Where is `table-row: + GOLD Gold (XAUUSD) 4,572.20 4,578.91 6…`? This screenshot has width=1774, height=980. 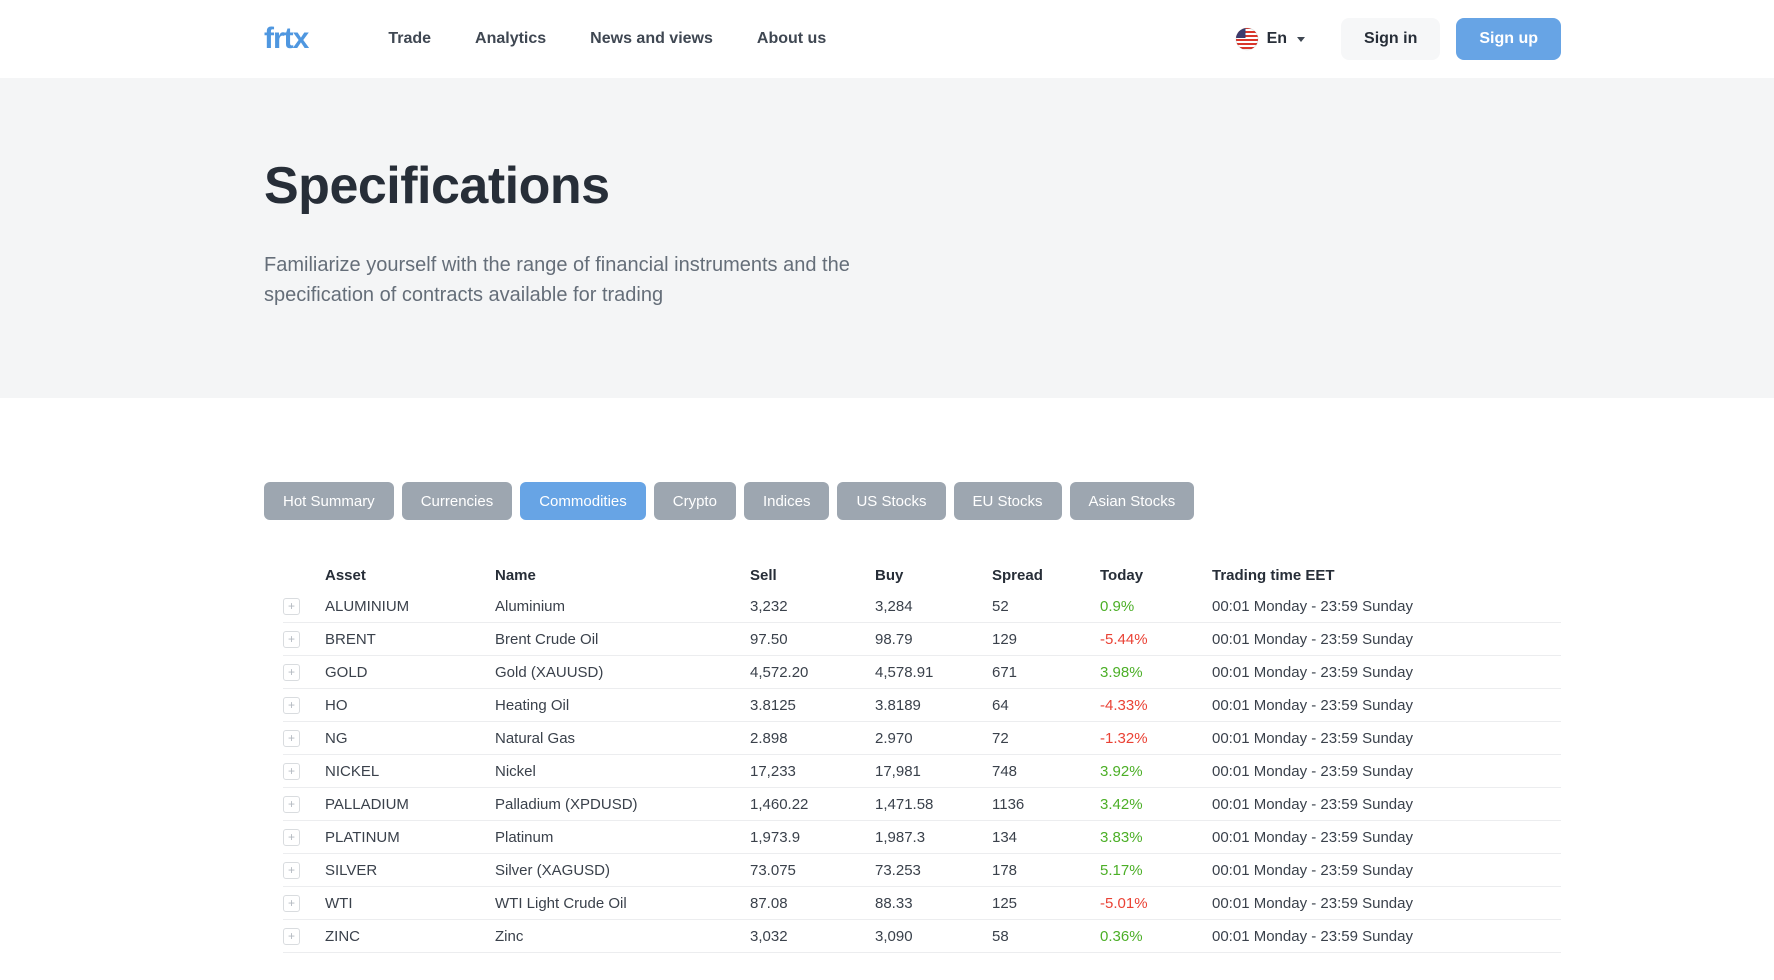 table-row: + GOLD Gold (XAUUSD) 4,572.20 4,578.91 6… is located at coordinates (922, 672).